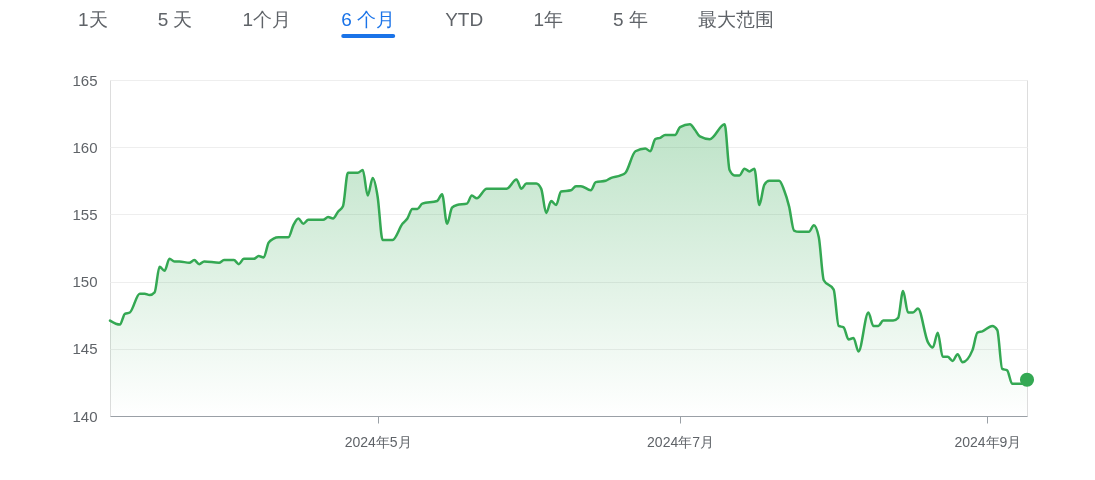 Image resolution: width=1095 pixels, height=480 pixels. I want to click on x-tick-label: 2024年7月, so click(680, 441).